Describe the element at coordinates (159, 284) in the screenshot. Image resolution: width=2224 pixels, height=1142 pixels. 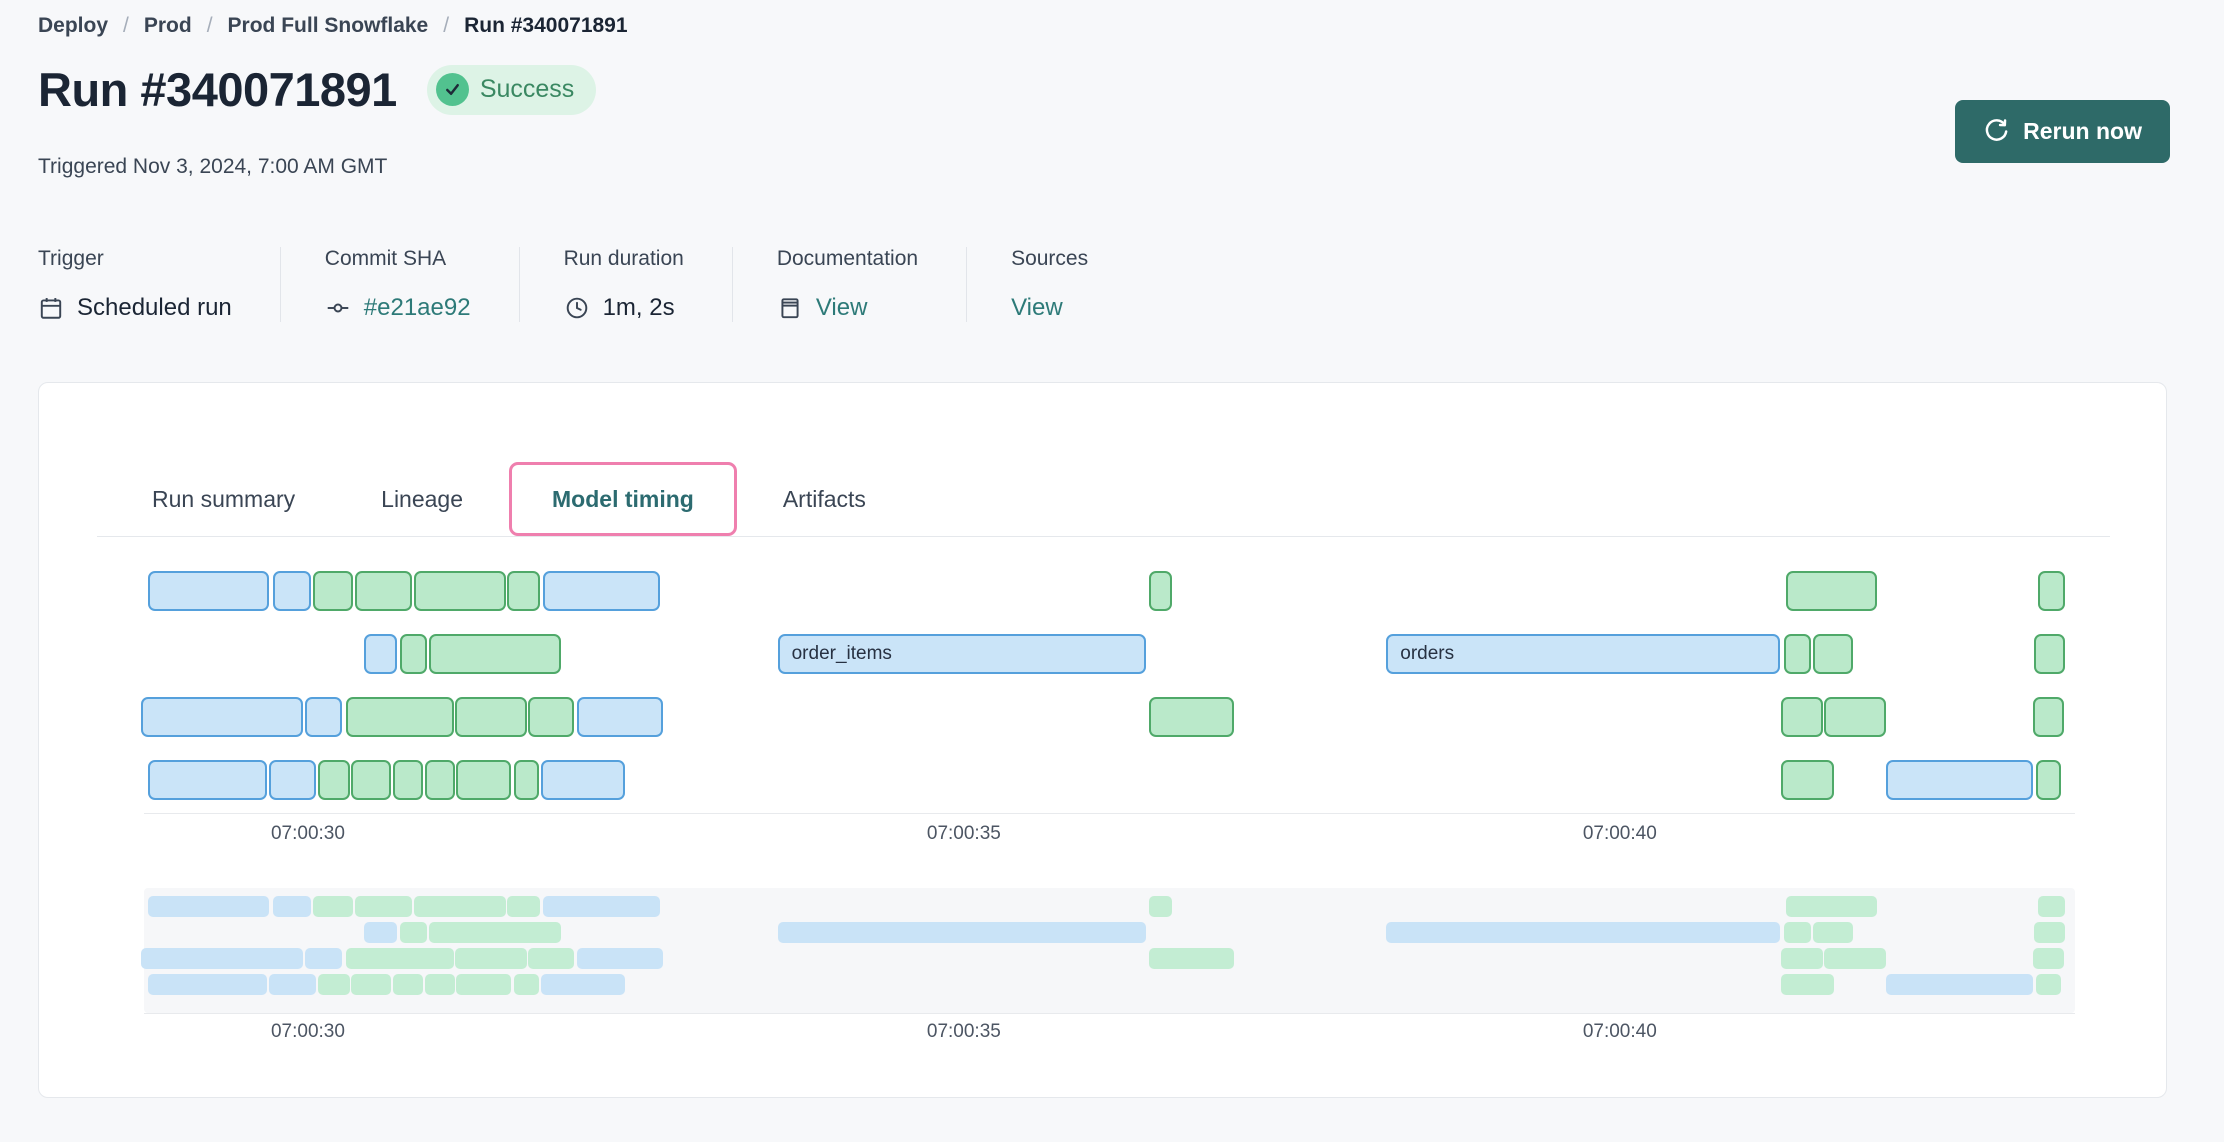
I see `meta-trigger: Trigger Scheduled run` at that location.